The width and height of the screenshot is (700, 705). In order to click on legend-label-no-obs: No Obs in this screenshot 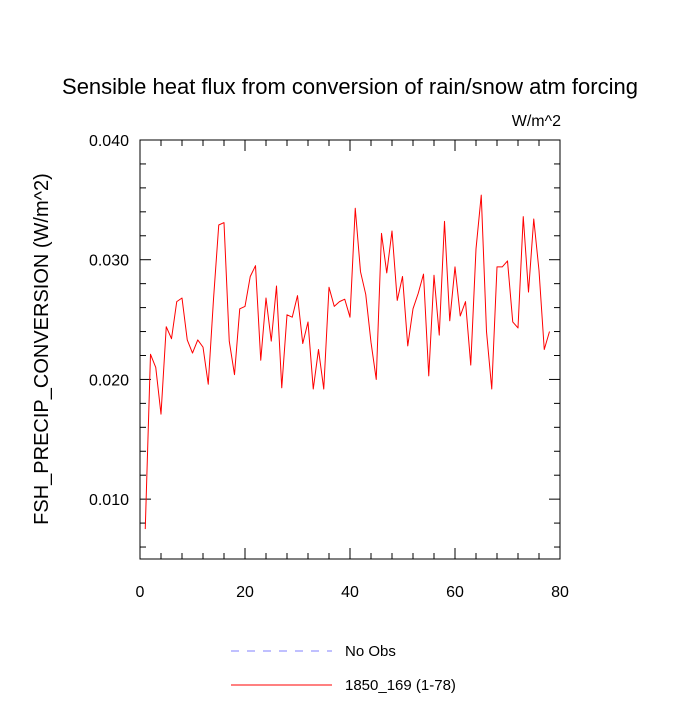, I will do `click(370, 651)`.